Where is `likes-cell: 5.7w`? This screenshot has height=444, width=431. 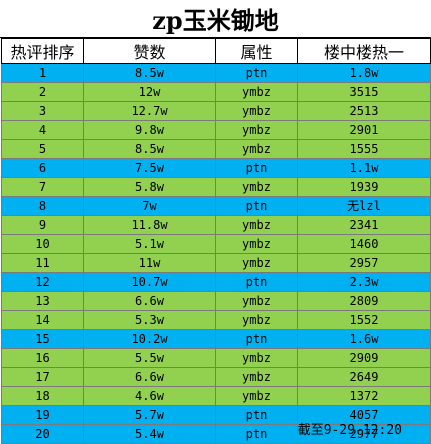
likes-cell: 5.7w is located at coordinates (149, 415).